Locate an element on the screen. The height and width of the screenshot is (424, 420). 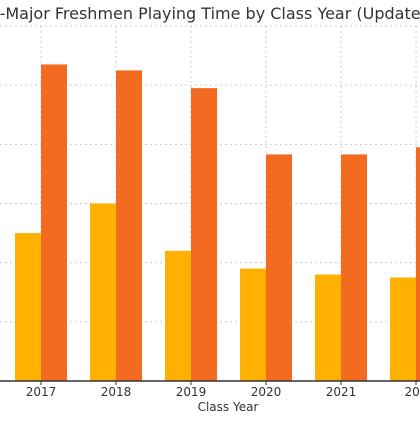
x-tick-label: 2017 is located at coordinates (41, 392).